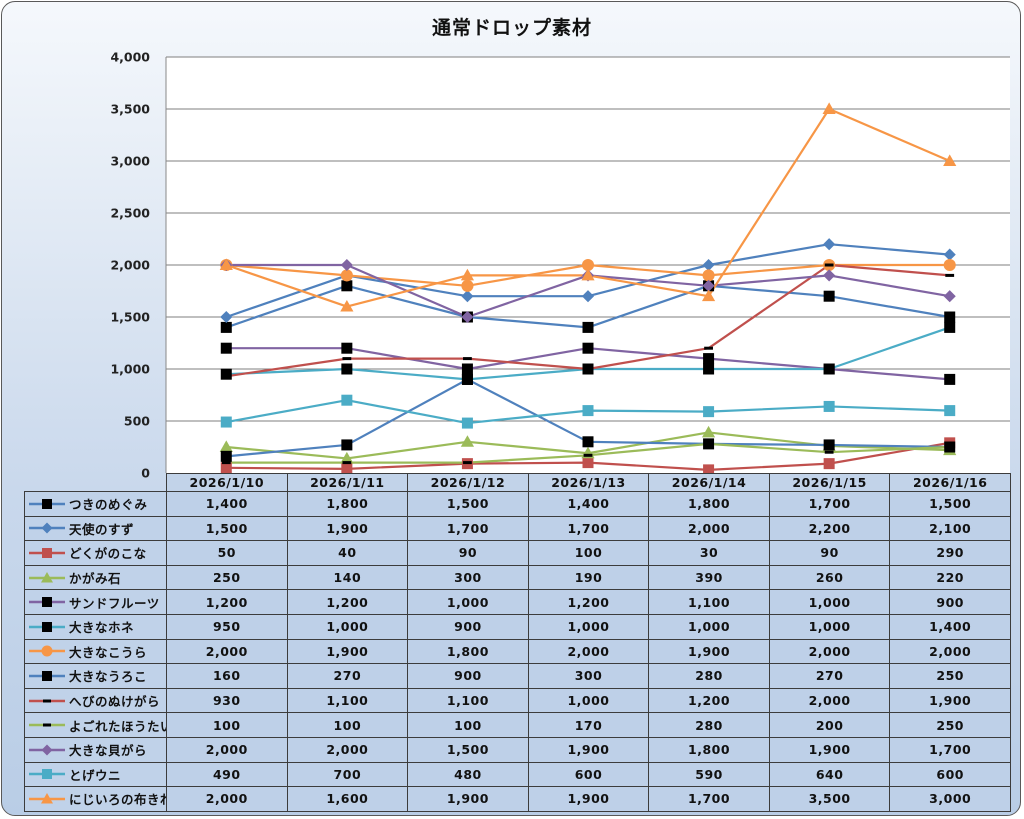 The height and width of the screenshot is (819, 1024). Describe the element at coordinates (130, 317) in the screenshot. I see `y-tick-label: 1,500` at that location.